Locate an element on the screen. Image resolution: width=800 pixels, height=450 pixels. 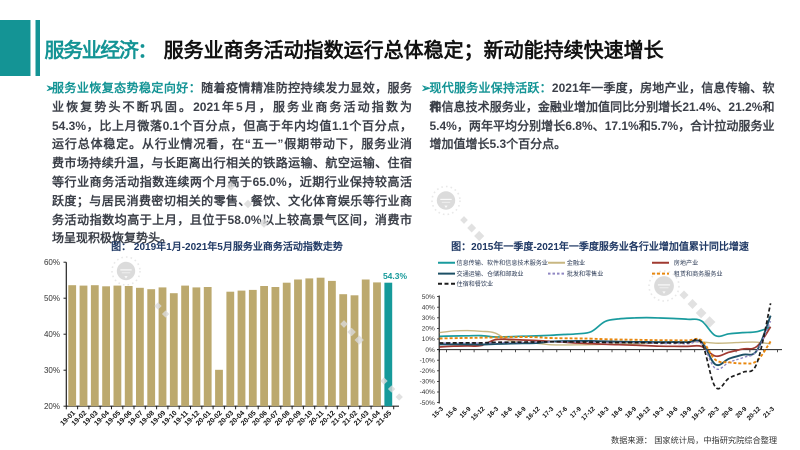
svg-text: 15-3 is located at coordinates (438, 412).